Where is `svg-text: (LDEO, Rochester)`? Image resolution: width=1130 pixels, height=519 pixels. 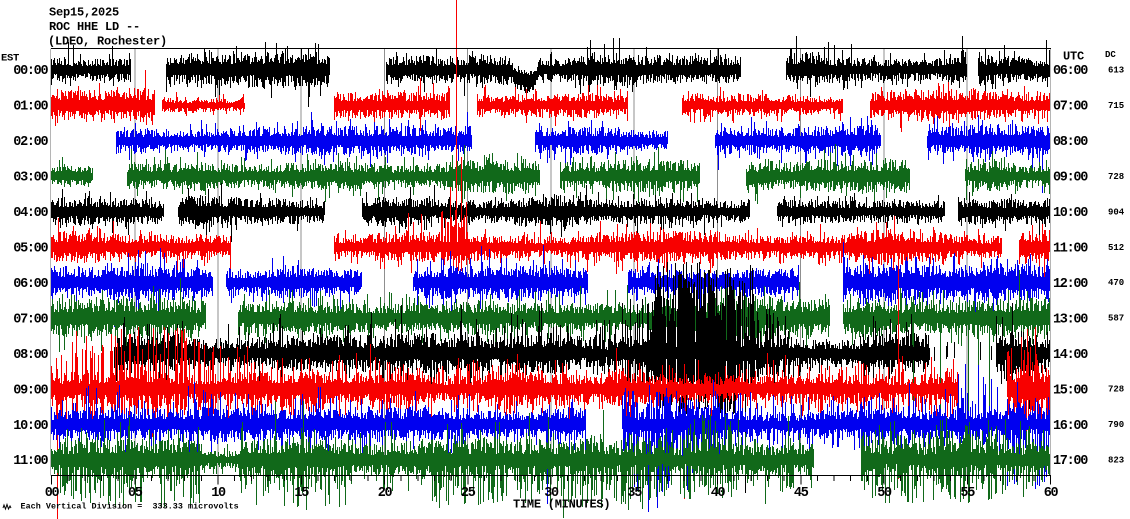 svg-text: (LDEO, Rochester) is located at coordinates (107, 42).